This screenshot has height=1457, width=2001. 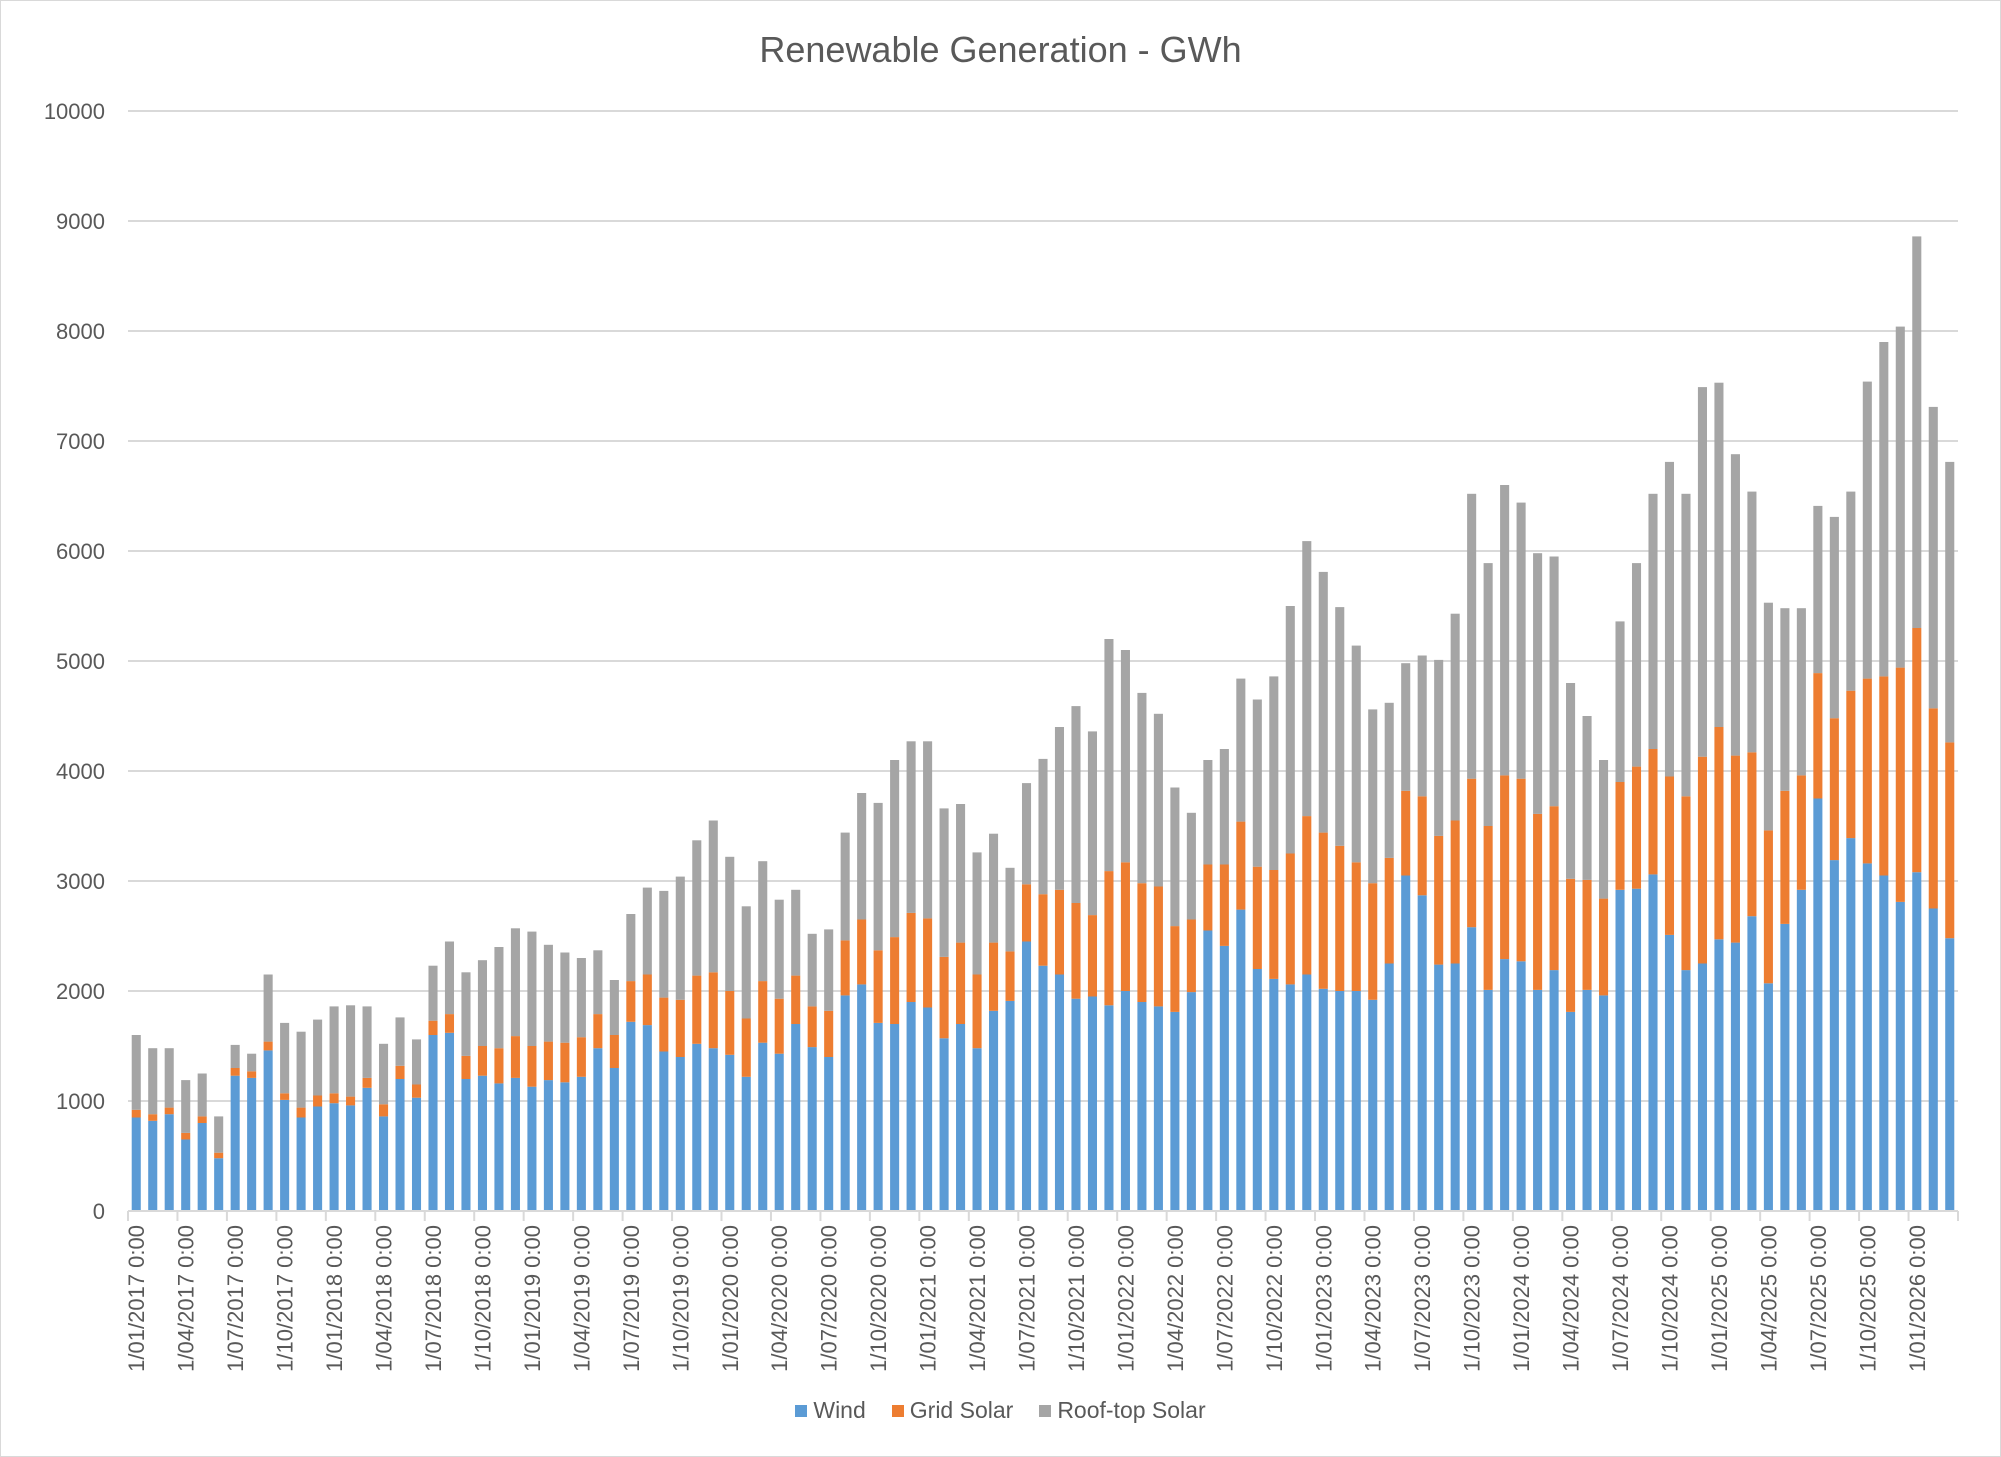 I want to click on y-tick-label: 1000, so click(x=80, y=1101).